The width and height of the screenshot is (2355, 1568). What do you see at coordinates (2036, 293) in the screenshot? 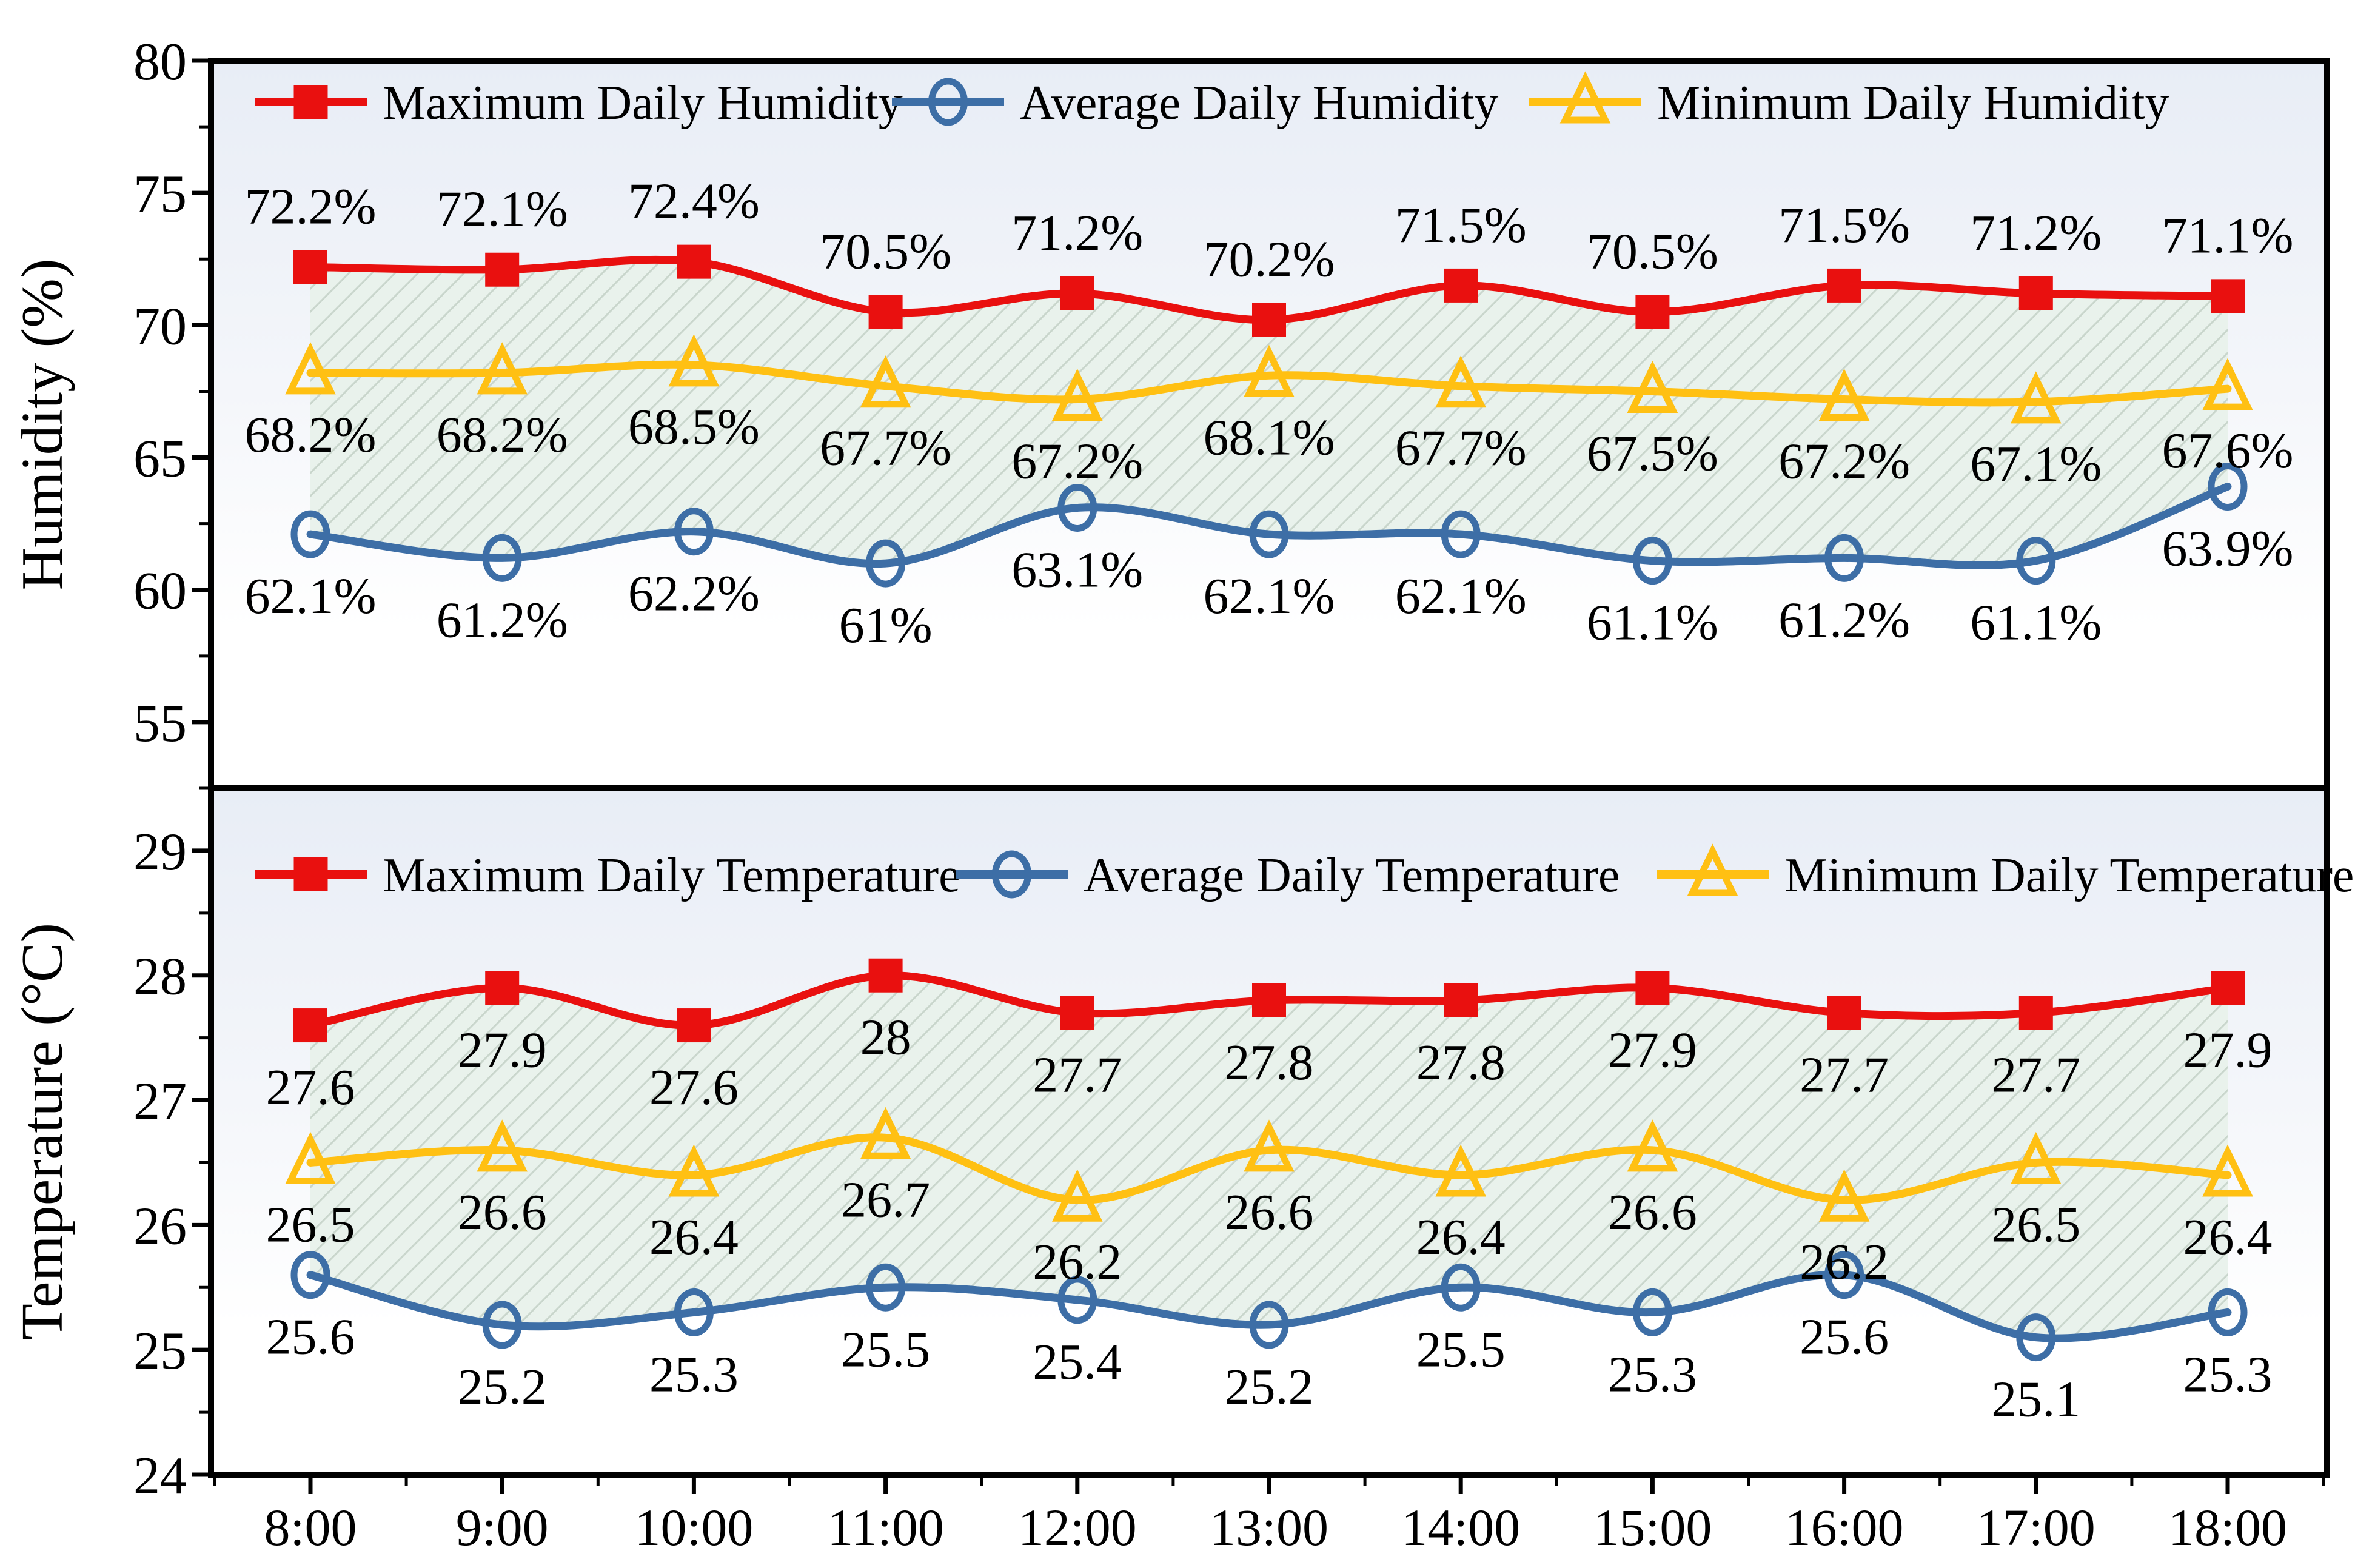
I see `marker-max-humidity-17:00-square-icon` at bounding box center [2036, 293].